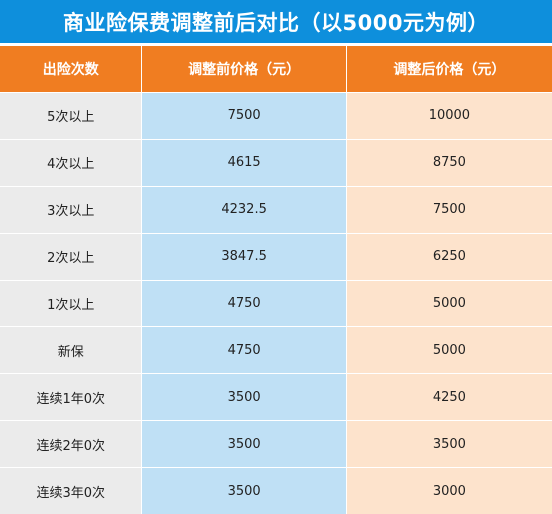 The height and width of the screenshot is (514, 552). What do you see at coordinates (448, 444) in the screenshot?
I see `cell-price-after: 3500` at bounding box center [448, 444].